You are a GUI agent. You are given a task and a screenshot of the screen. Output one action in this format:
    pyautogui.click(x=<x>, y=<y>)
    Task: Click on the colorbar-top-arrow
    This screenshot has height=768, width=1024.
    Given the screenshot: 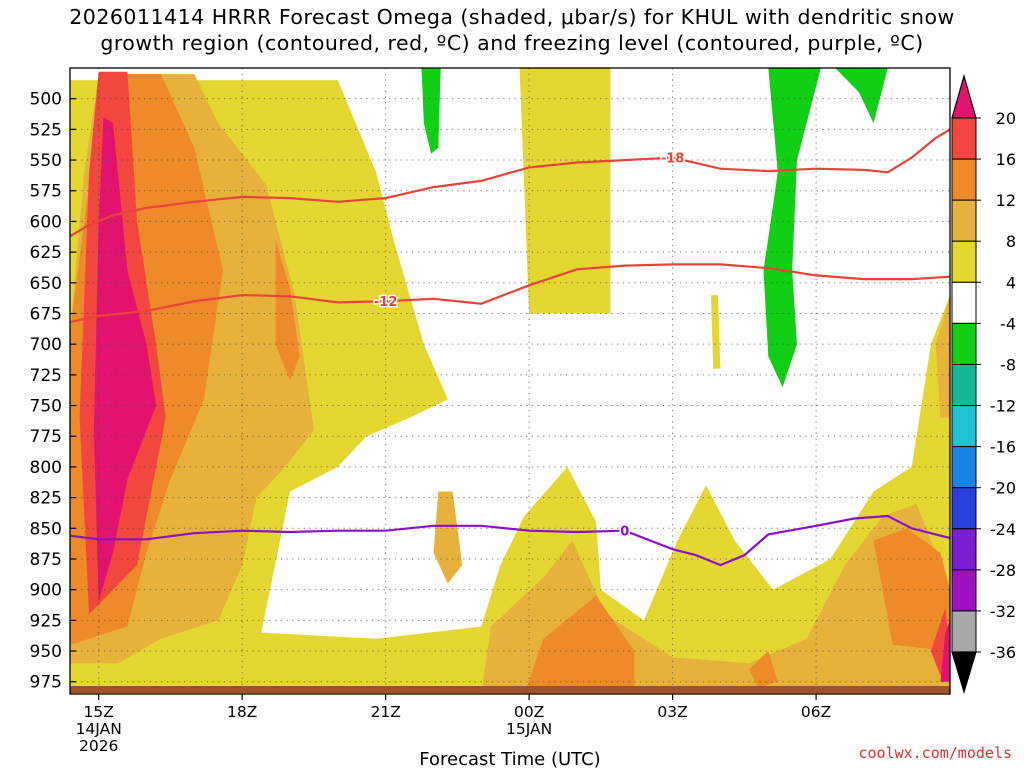 What is the action you would take?
    pyautogui.click(x=964, y=96)
    